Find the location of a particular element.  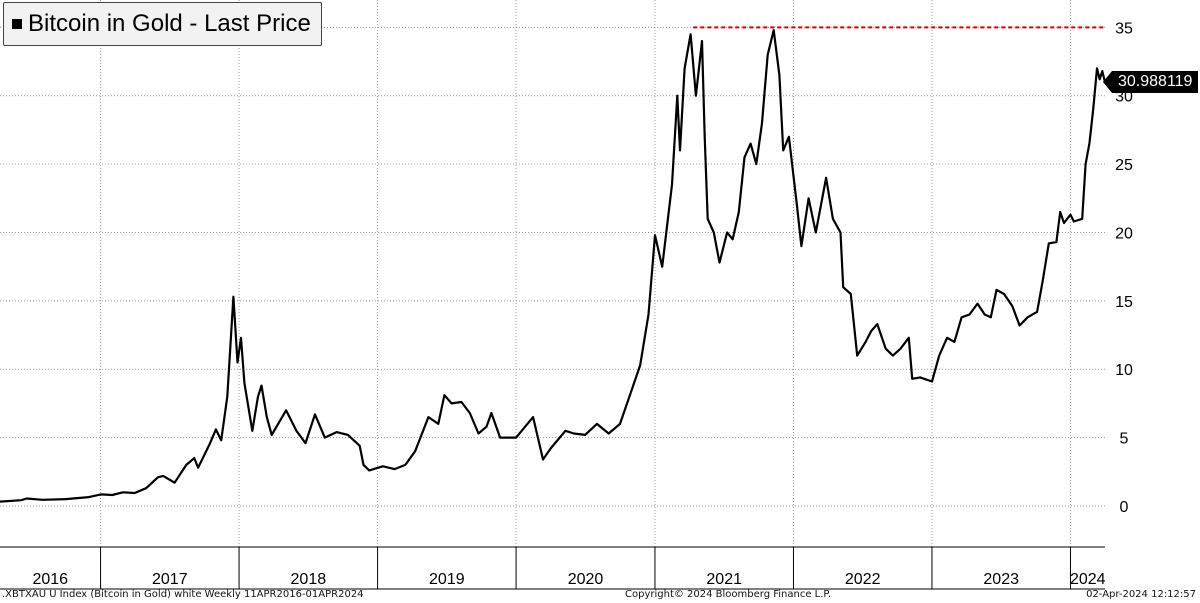

y-tick-label: 35 is located at coordinates (1124, 28).